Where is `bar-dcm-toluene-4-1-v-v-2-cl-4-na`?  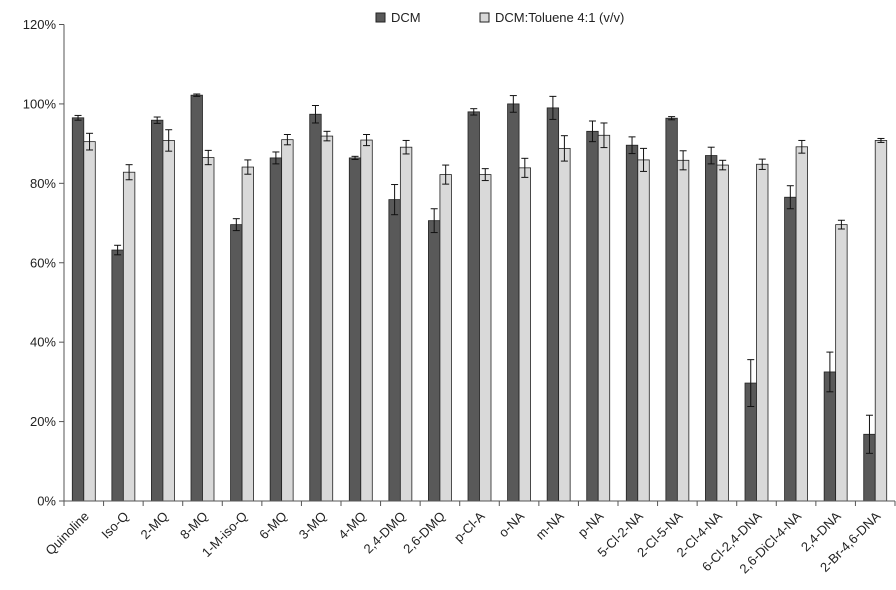
bar-dcm-toluene-4-1-v-v-2-cl-4-na is located at coordinates (722, 333).